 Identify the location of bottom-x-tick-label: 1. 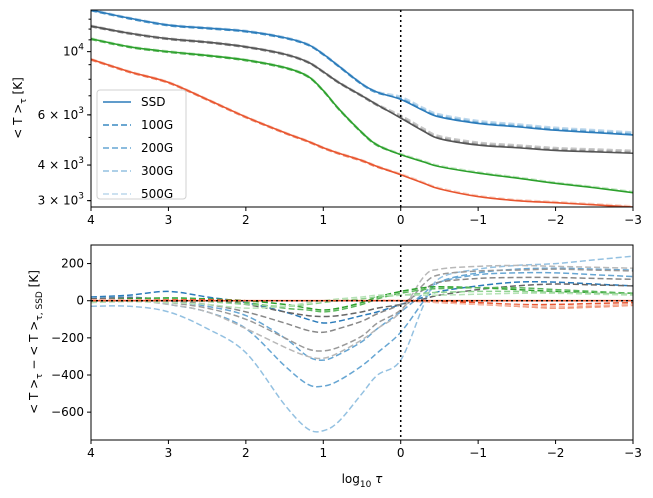
(323, 453).